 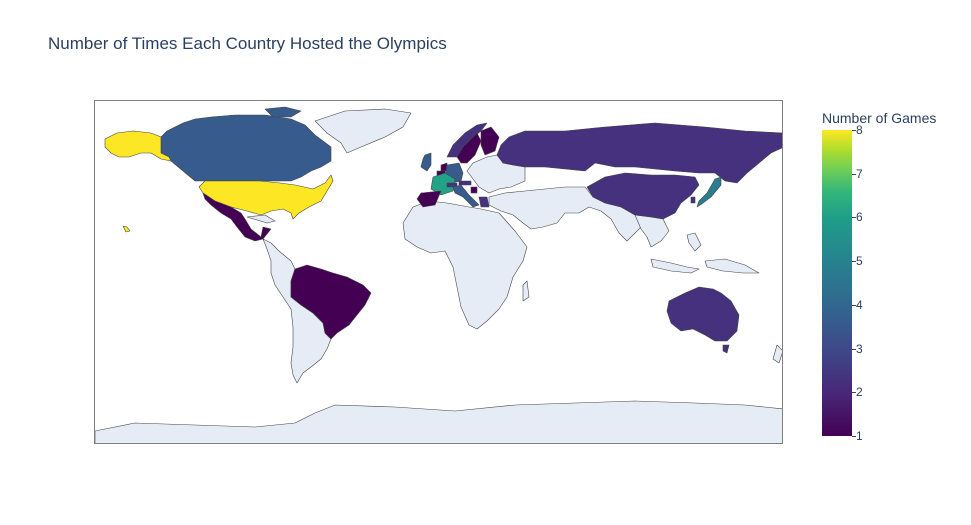 What do you see at coordinates (331, 302) in the screenshot?
I see `country-brazil` at bounding box center [331, 302].